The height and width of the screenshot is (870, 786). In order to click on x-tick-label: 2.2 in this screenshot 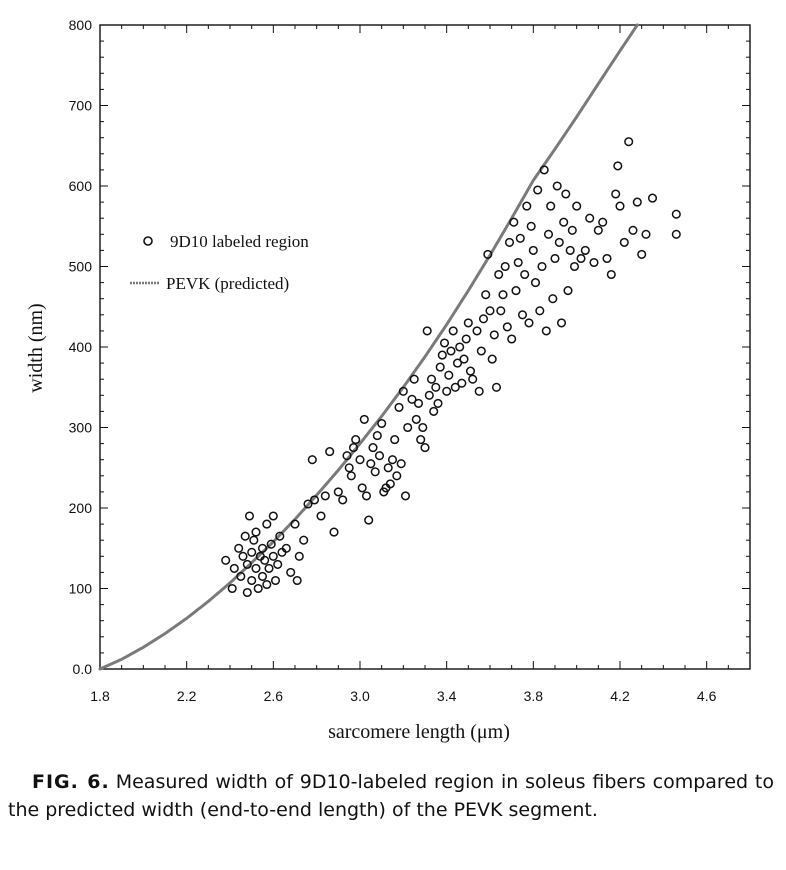, I will do `click(187, 696)`.